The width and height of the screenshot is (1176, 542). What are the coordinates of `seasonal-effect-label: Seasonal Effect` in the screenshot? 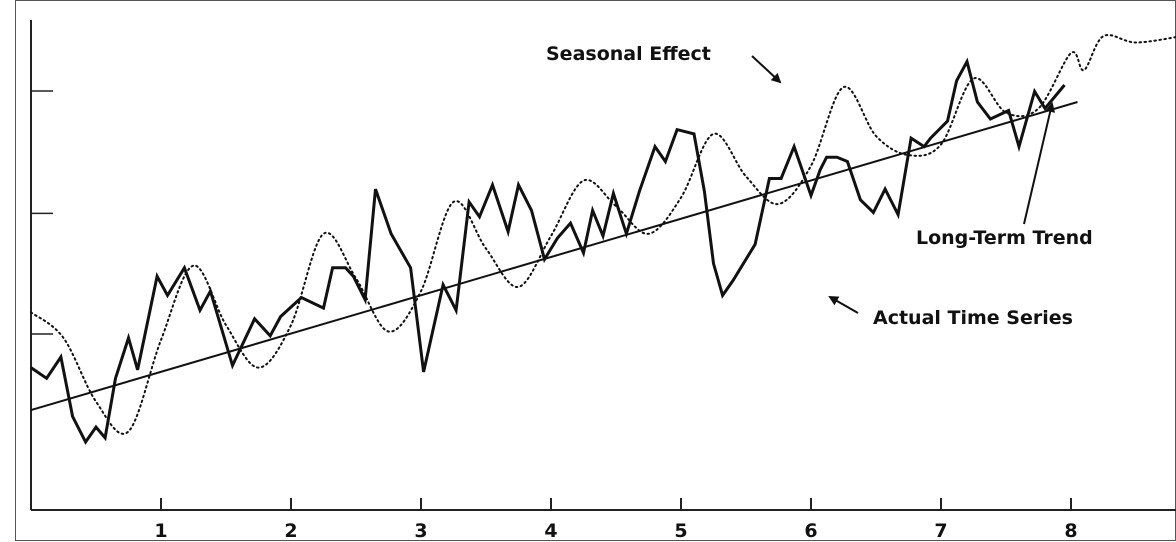 It's located at (628, 54).